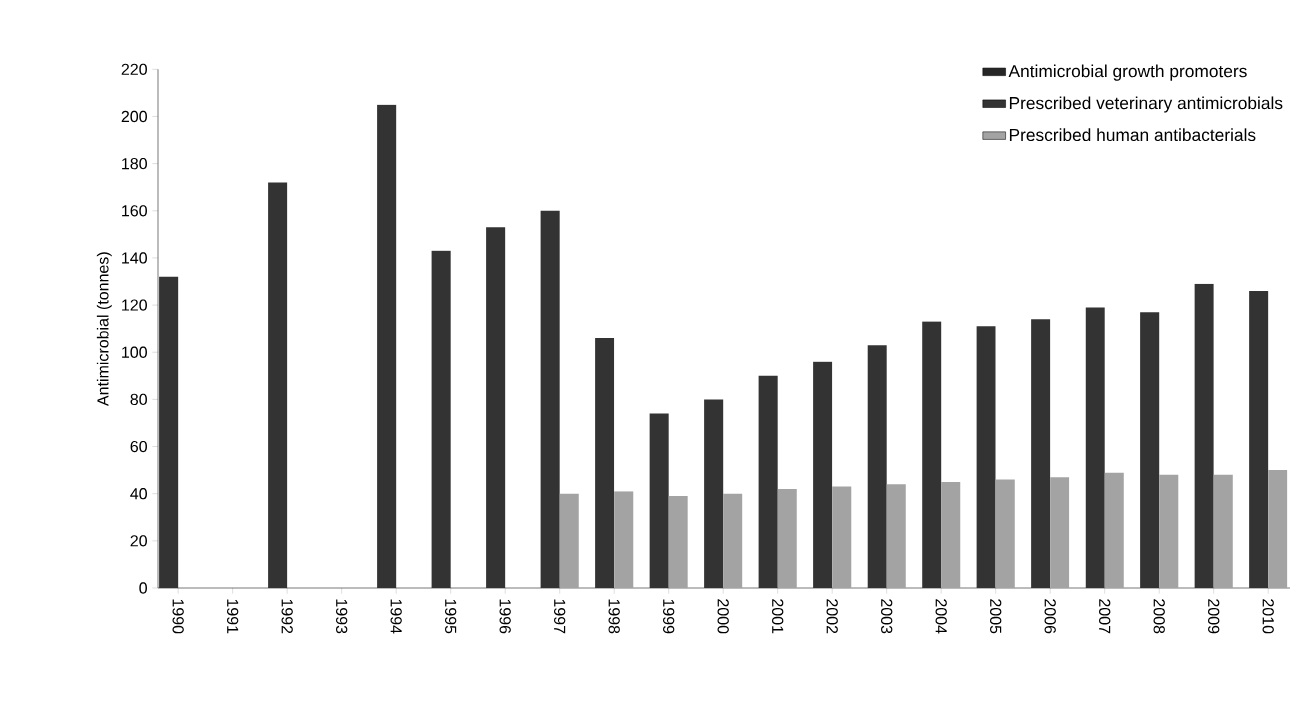 This screenshot has width=1311, height=704. What do you see at coordinates (396, 616) in the screenshot?
I see `x-tick-label: 1994` at bounding box center [396, 616].